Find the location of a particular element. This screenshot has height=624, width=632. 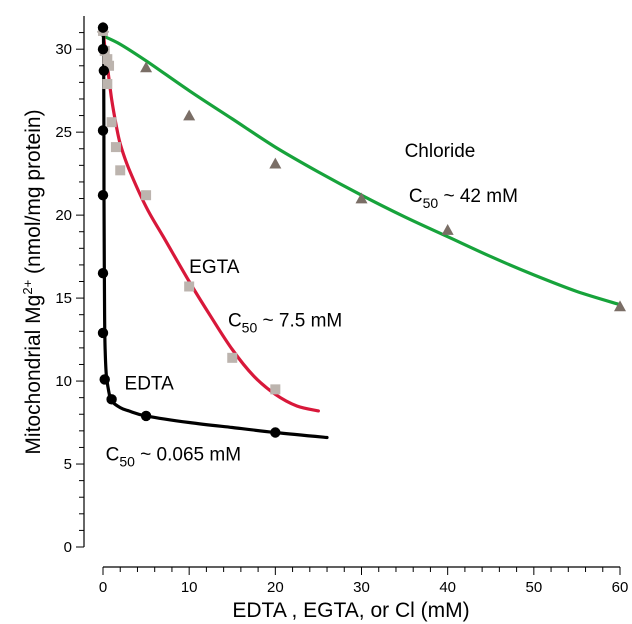

x-tick-label: 30 is located at coordinates (361, 587).